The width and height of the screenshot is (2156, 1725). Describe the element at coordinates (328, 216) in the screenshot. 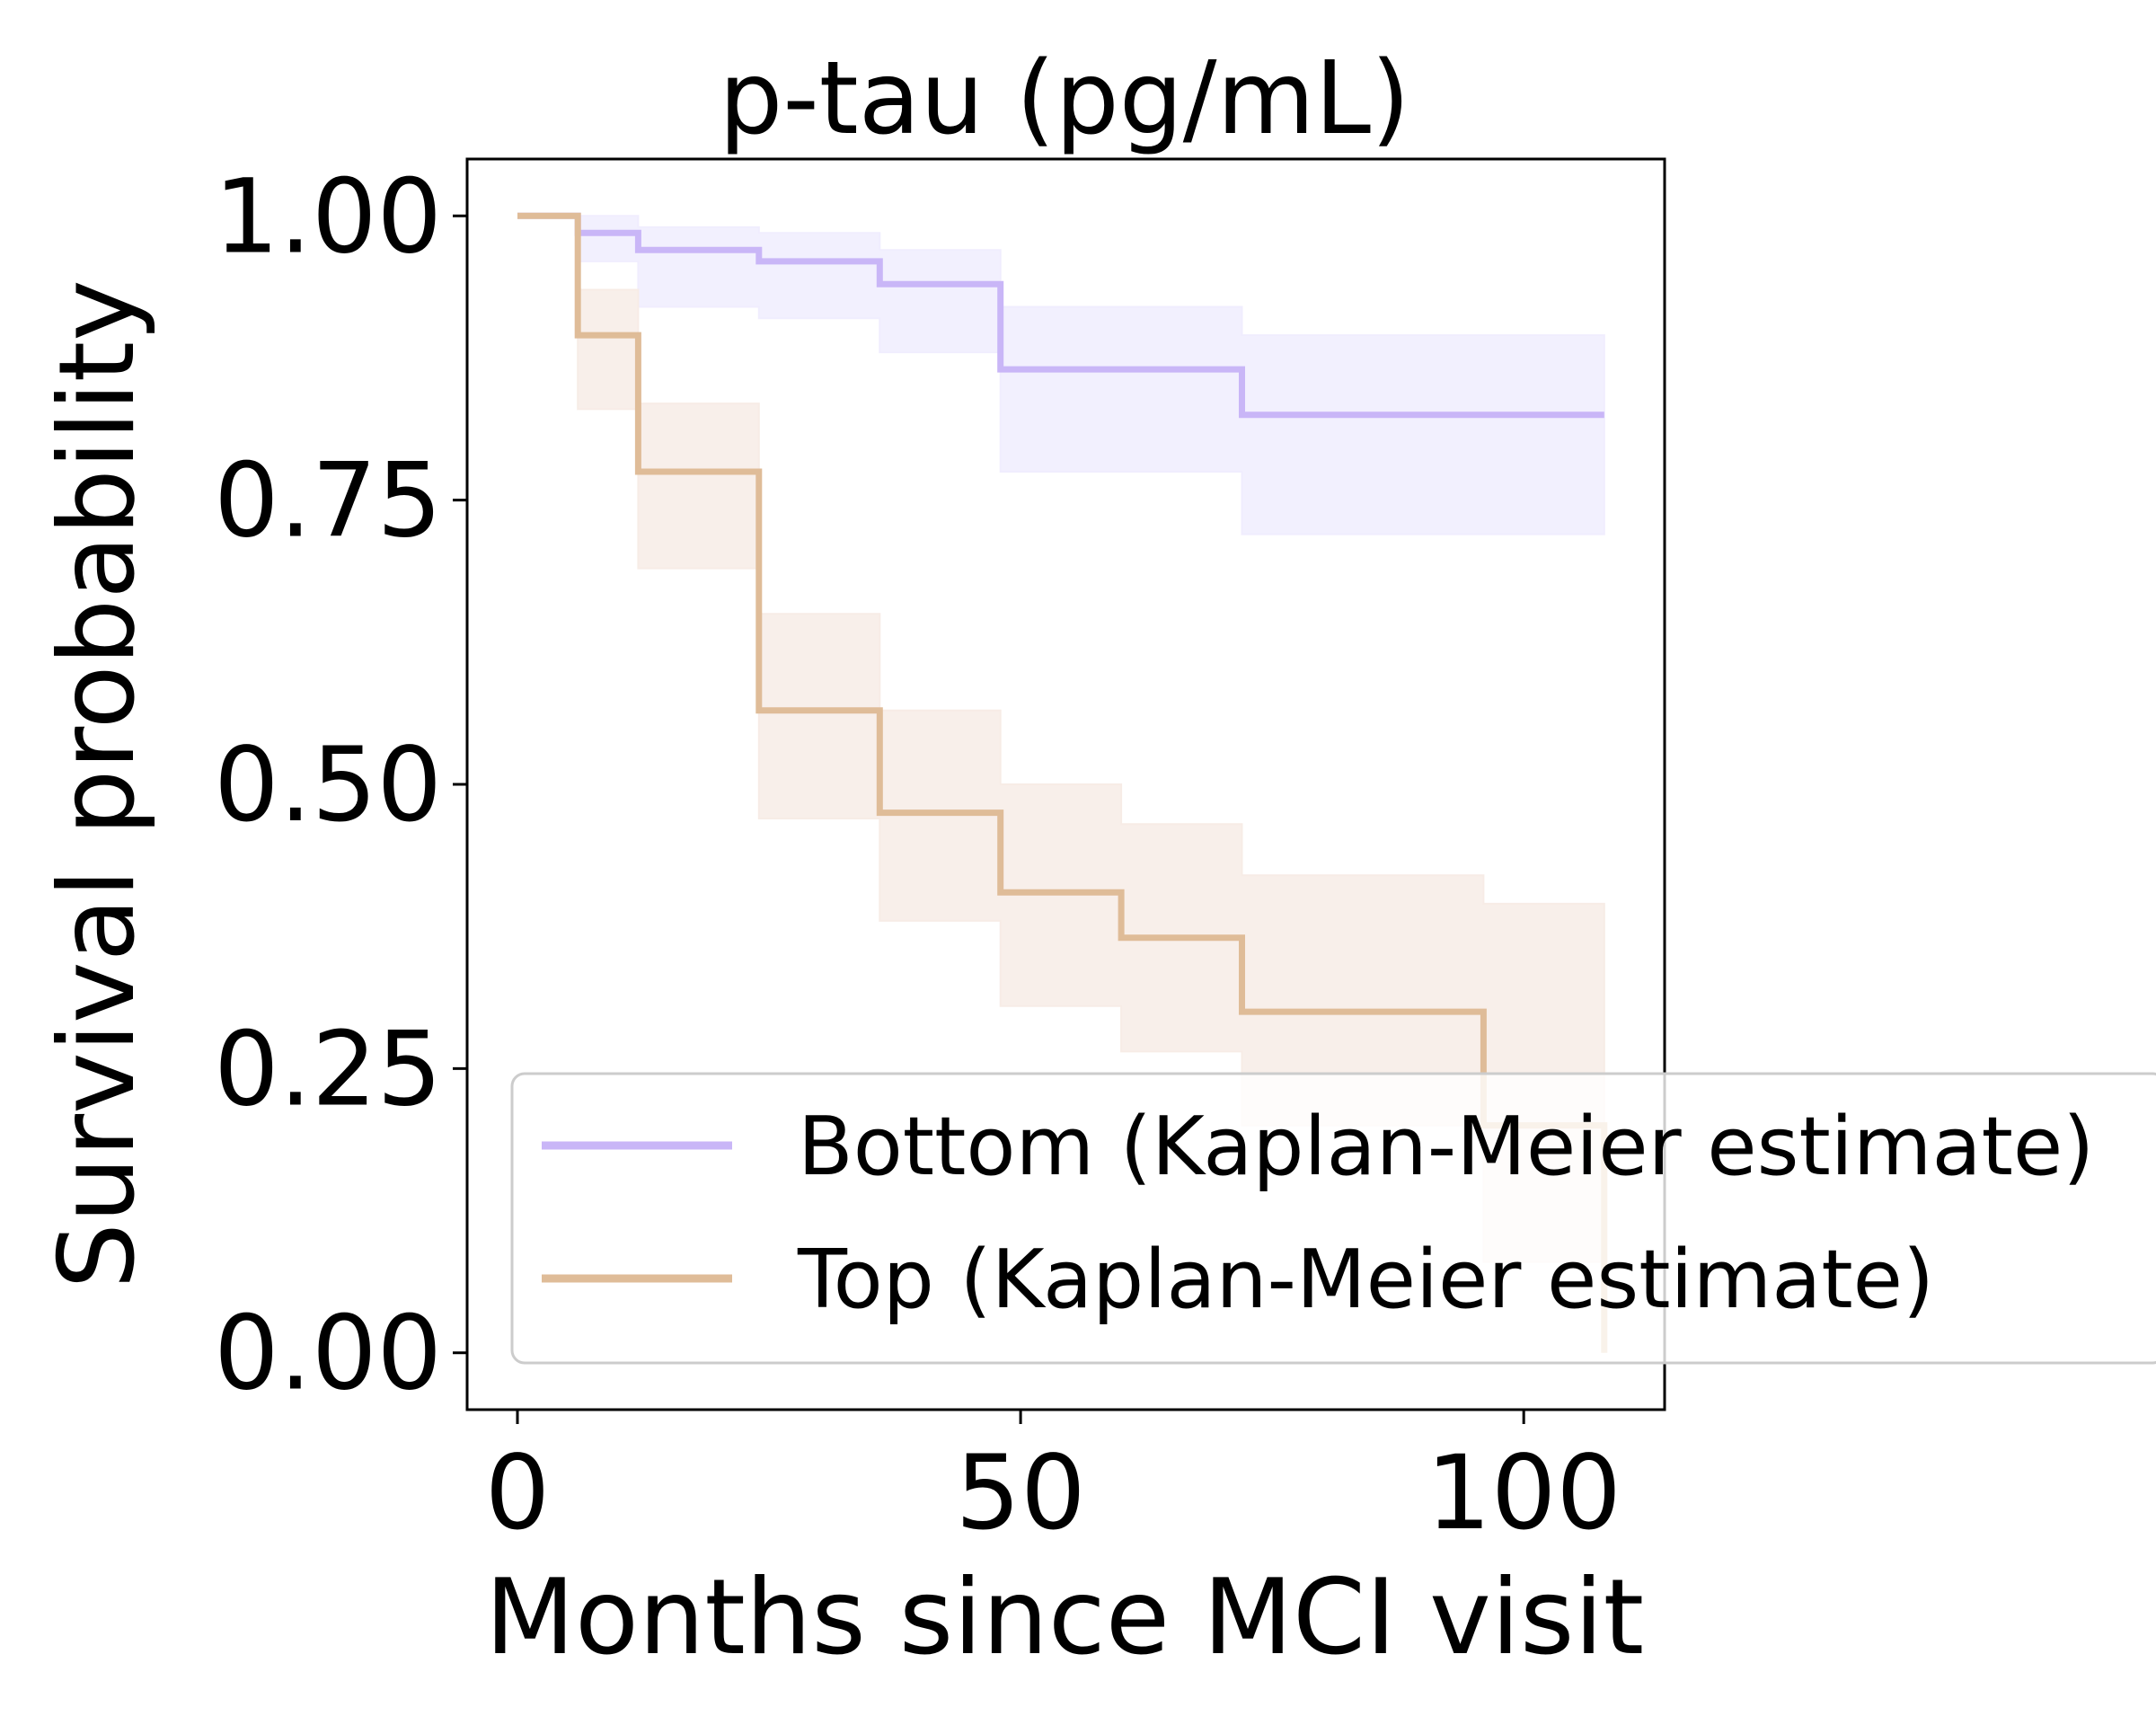

I see `y-tick-label: 1.00` at that location.